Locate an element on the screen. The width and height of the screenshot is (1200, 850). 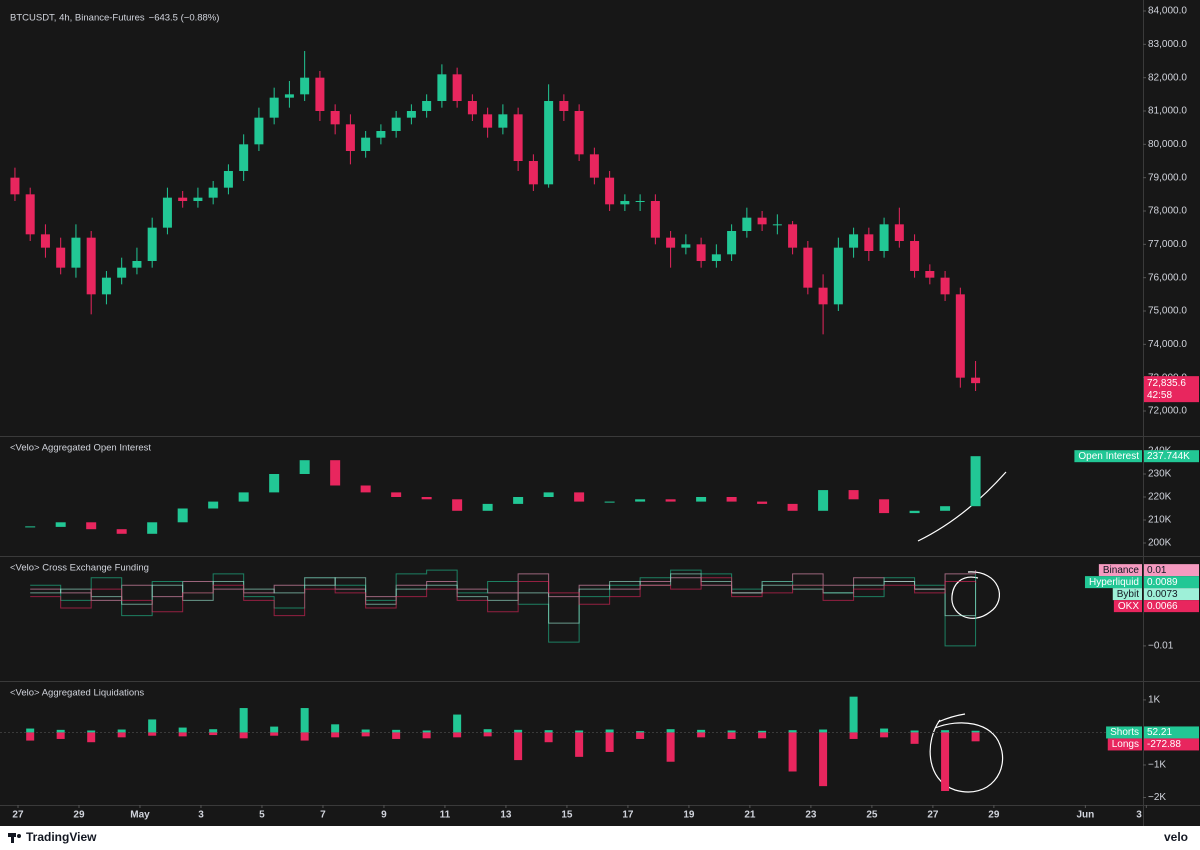
y-tick-label: 78,000.0 is located at coordinates (1167, 211).